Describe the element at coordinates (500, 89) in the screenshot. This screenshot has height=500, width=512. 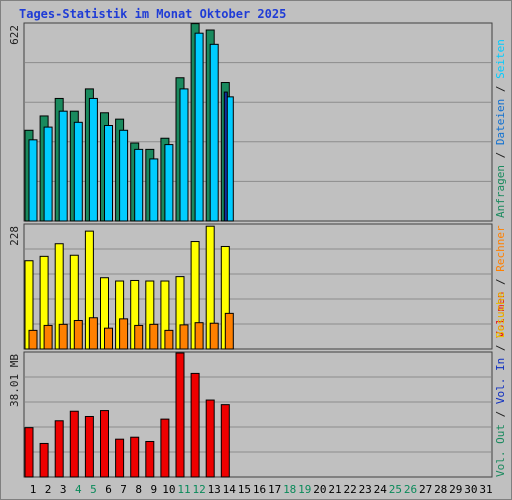
I see `right-label-requests-part-3: /` at that location.